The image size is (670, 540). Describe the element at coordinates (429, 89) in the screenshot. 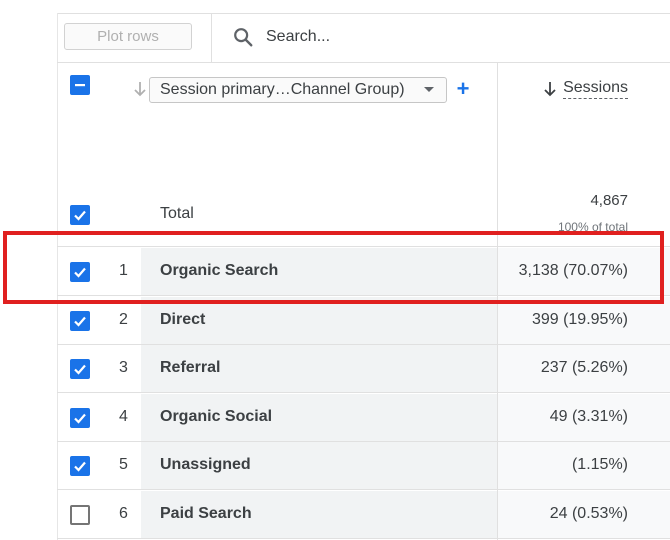

I see `caret-down-icon` at that location.